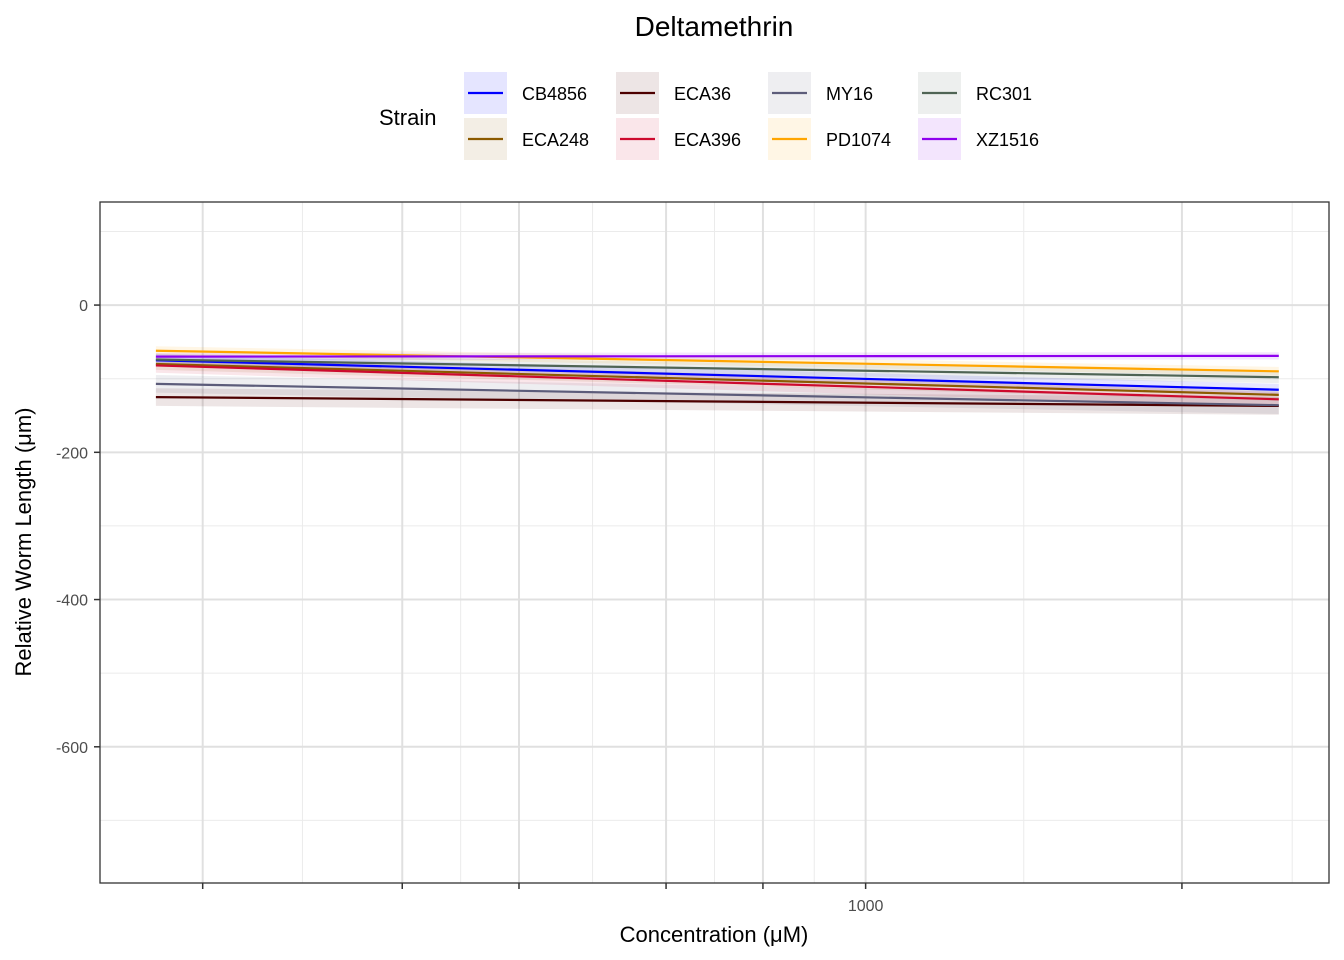  Describe the element at coordinates (554, 94) in the screenshot. I see `legend-label: CB4856` at that location.